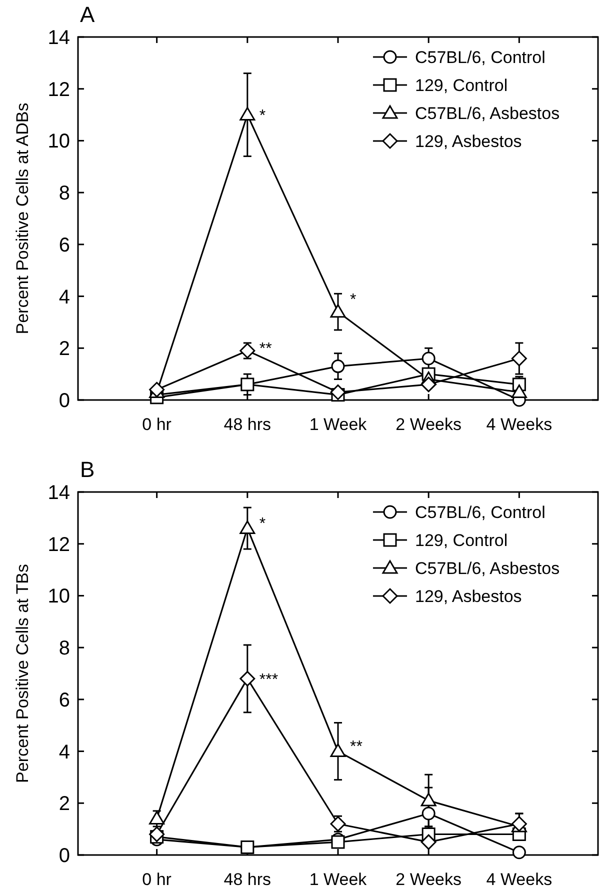 This screenshot has width=602, height=895. I want to click on annotation: ***, so click(268, 679).